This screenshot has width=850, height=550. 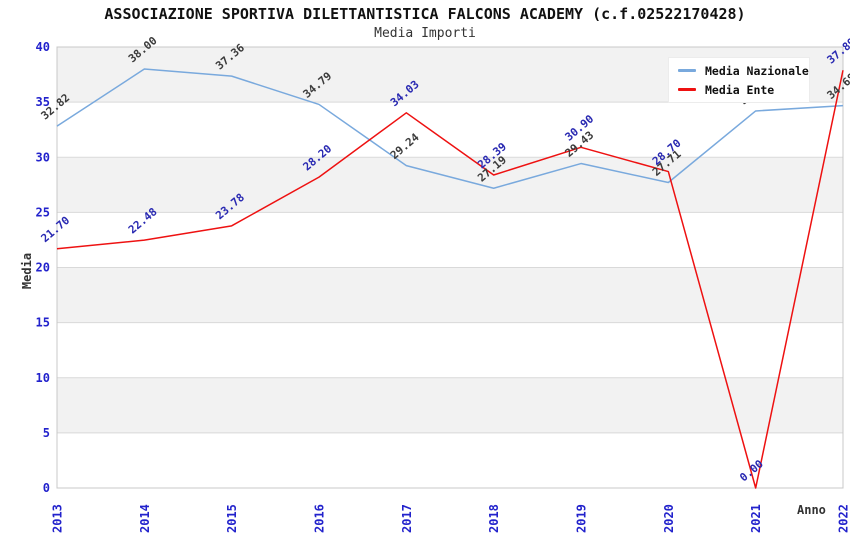 What do you see at coordinates (46, 433) in the screenshot?
I see `y-tick-label: 5` at bounding box center [46, 433].